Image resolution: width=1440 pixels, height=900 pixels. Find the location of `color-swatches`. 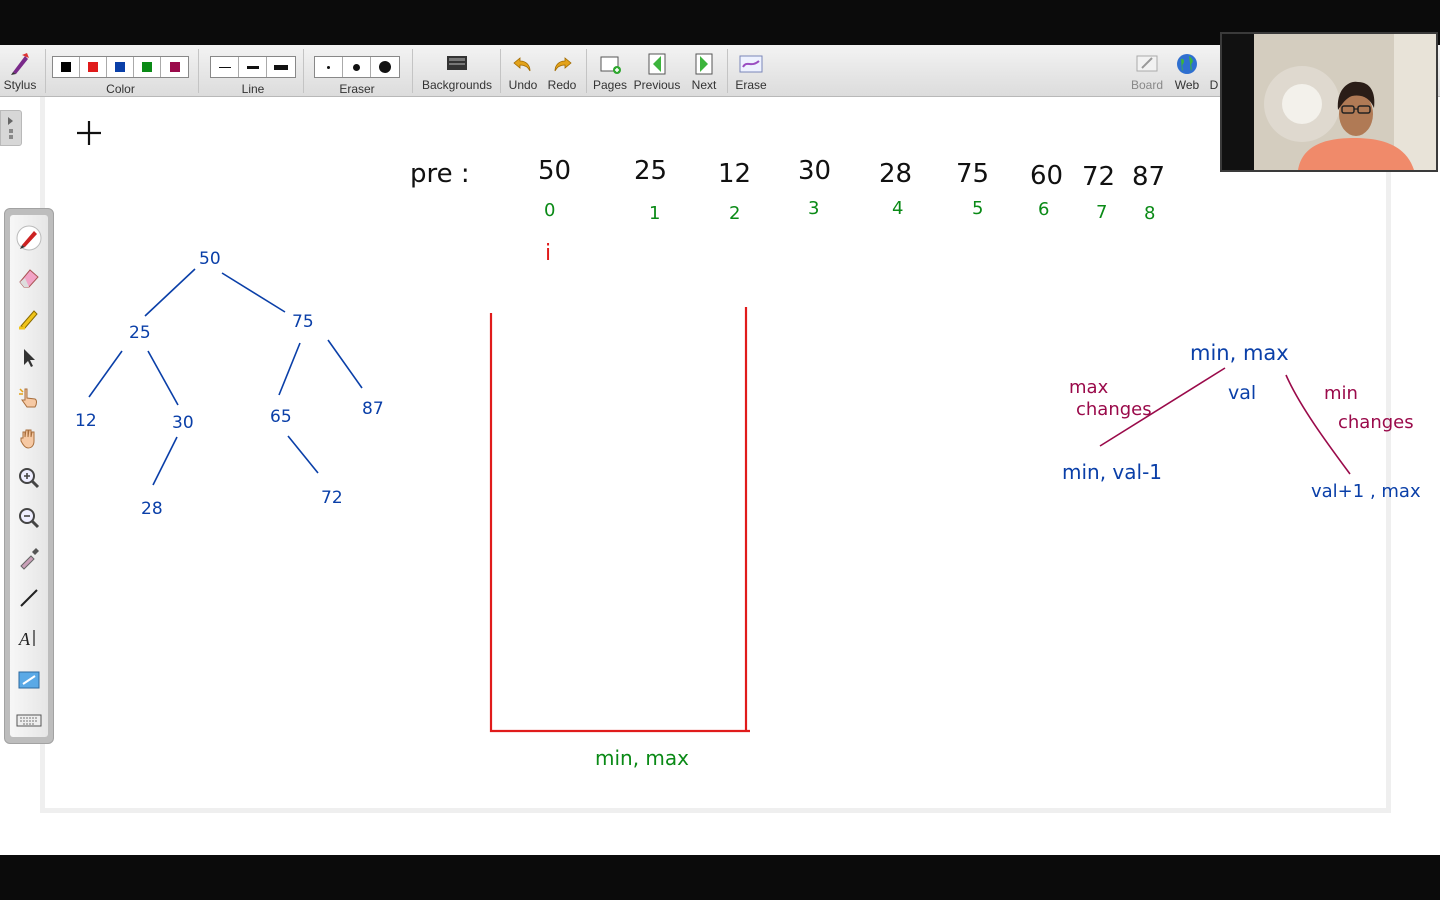

color-swatches is located at coordinates (120, 67).